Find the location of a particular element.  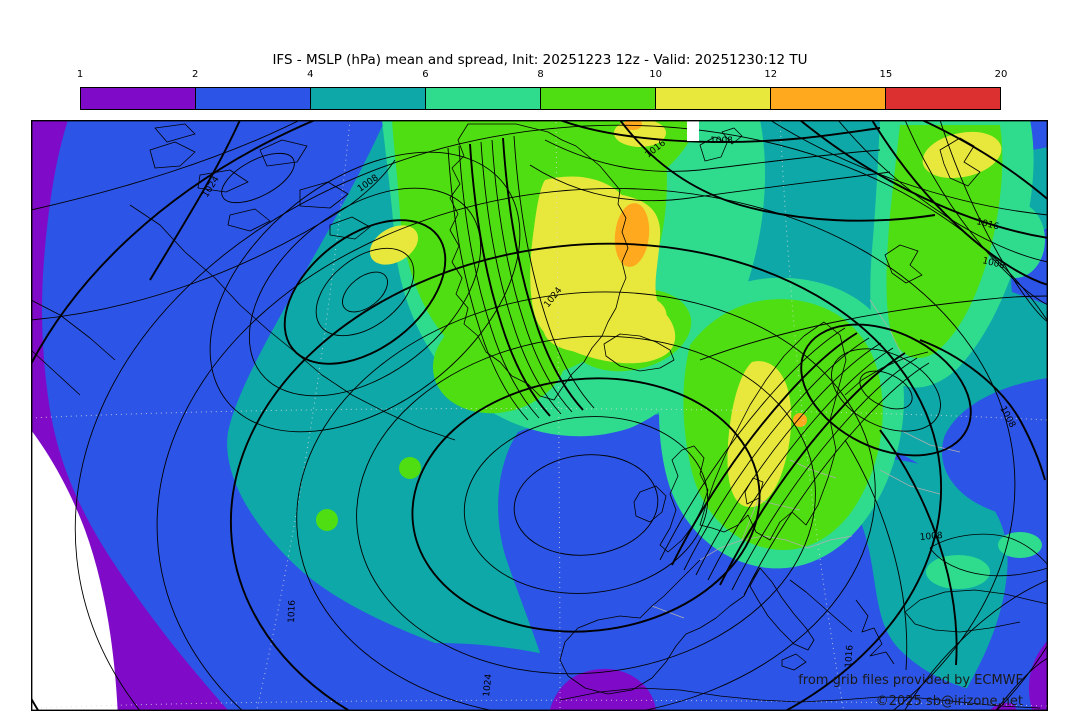

map-top-notch is located at coordinates (693, 130).